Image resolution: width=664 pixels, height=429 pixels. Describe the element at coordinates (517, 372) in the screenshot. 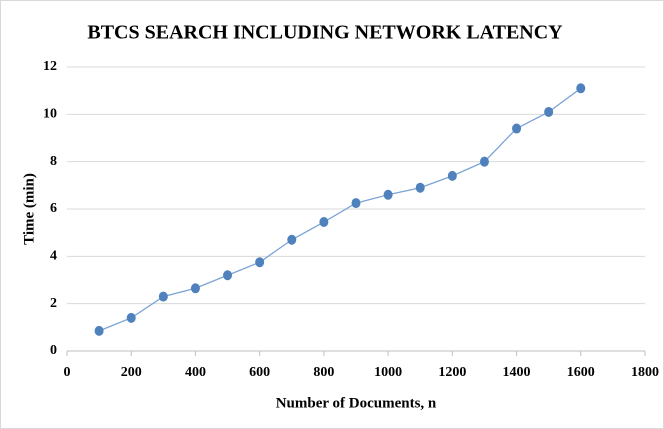

I see `x-tick-label: 1400` at that location.